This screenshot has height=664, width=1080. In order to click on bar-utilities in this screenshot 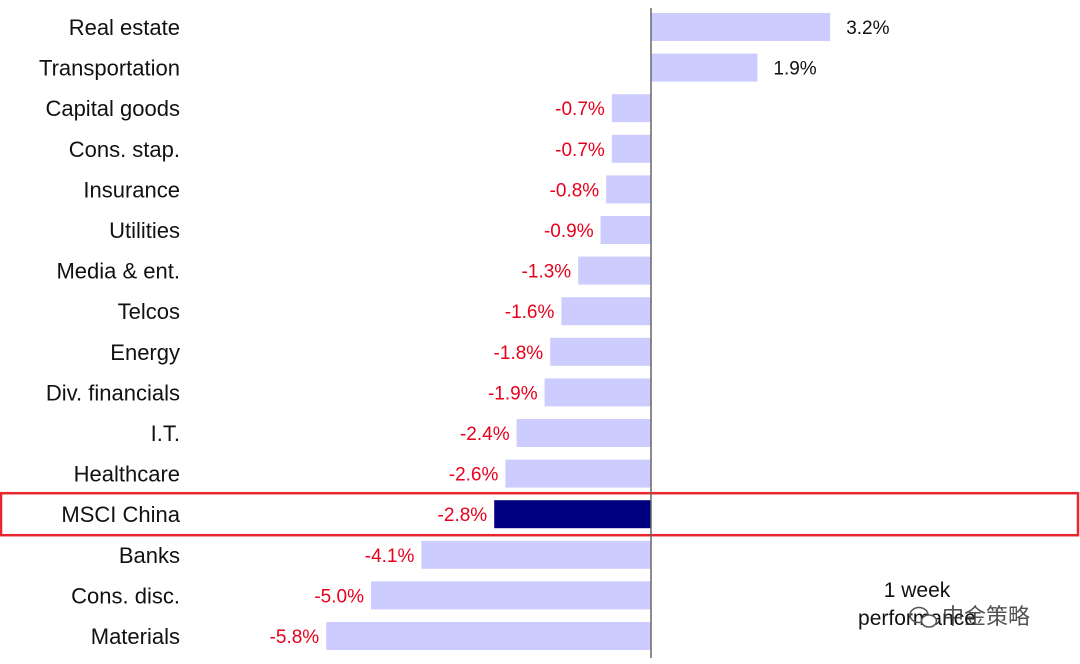, I will do `click(625, 230)`.